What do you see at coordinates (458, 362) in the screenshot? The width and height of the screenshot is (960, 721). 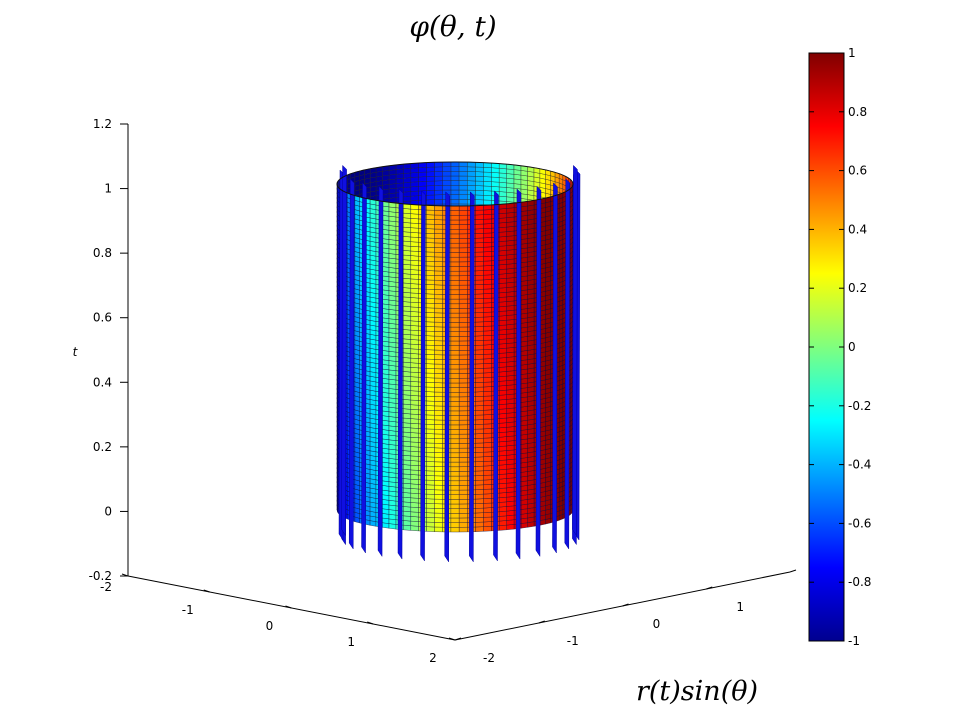 I see `cylinder-surface` at bounding box center [458, 362].